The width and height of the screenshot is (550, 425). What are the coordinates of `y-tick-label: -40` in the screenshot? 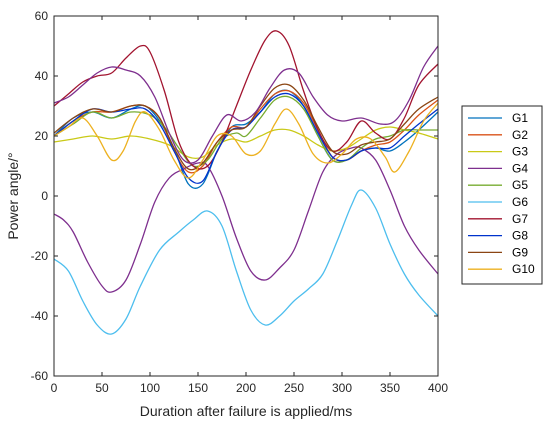 It's located at (40, 316).